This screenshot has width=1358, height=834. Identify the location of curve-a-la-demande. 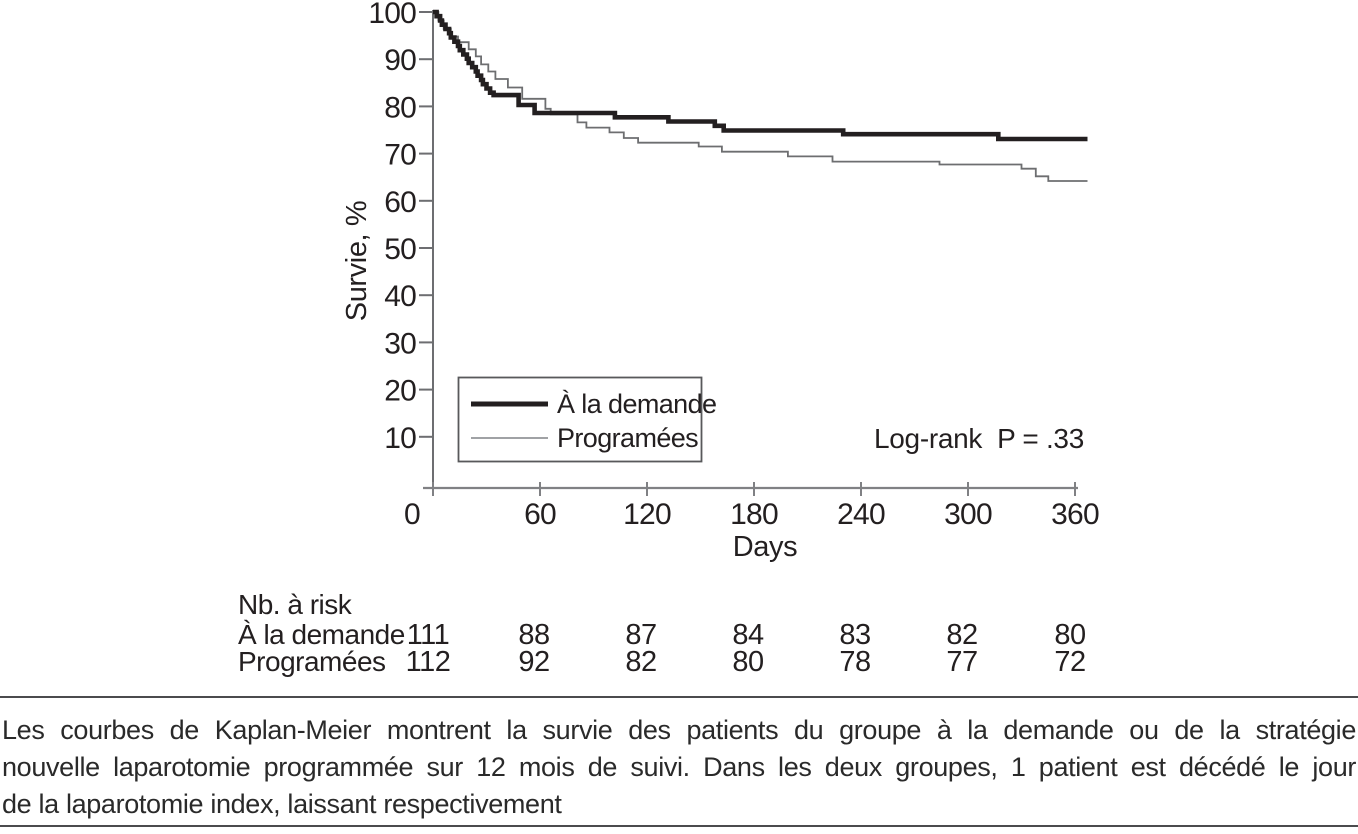
(760, 75).